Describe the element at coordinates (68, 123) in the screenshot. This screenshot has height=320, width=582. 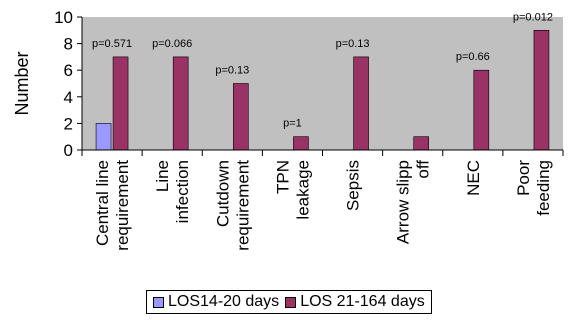
I see `y-tick-label: 2` at that location.